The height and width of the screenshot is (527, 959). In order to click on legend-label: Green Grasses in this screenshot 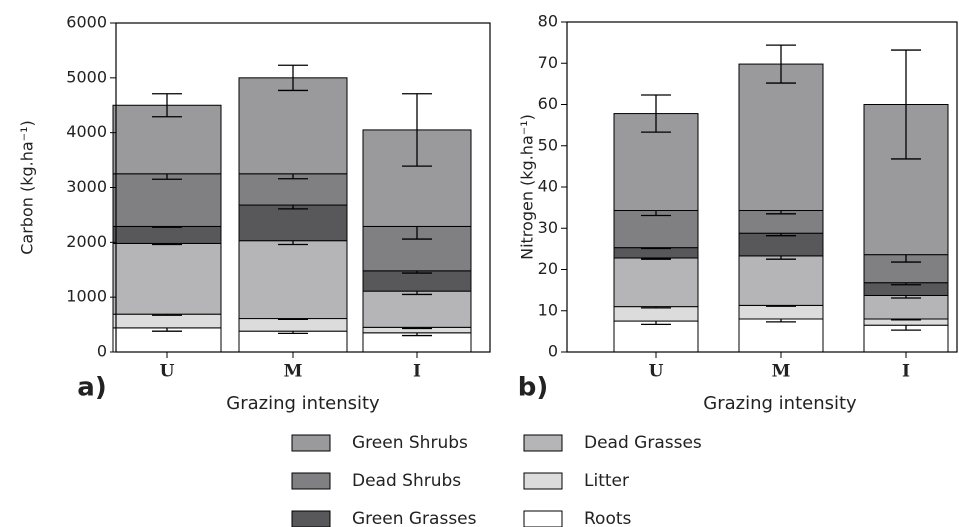, I will do `click(414, 518)`.